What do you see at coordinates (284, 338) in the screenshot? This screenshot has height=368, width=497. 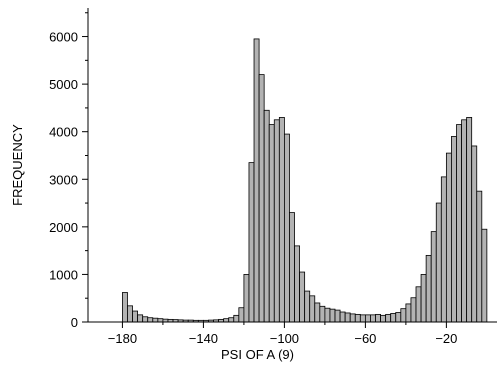 I see `x-tick-label: −100` at bounding box center [284, 338].